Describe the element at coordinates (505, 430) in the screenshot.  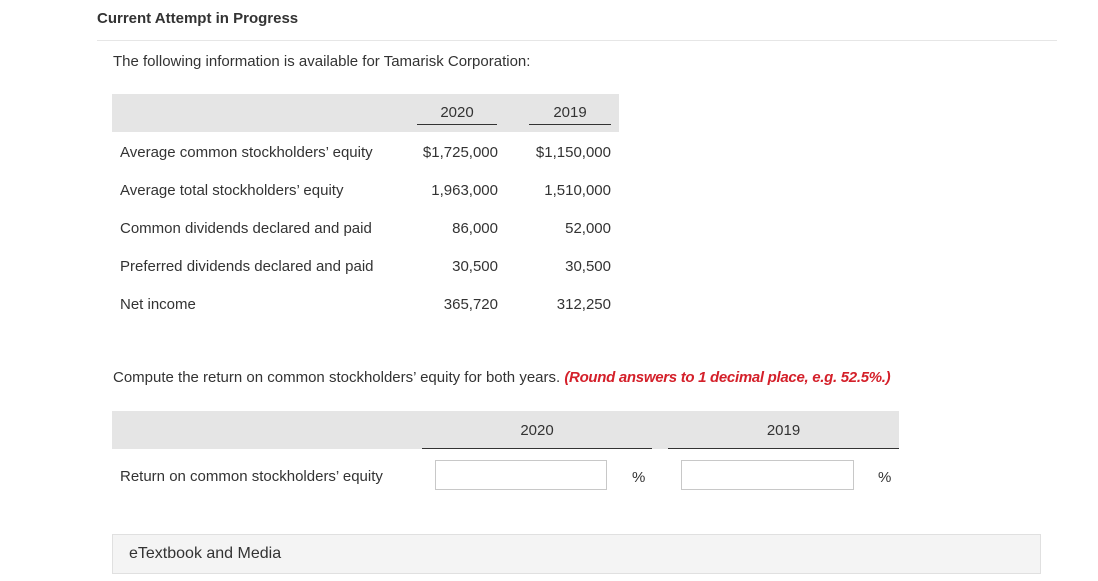
I see `answer-table-header` at that location.